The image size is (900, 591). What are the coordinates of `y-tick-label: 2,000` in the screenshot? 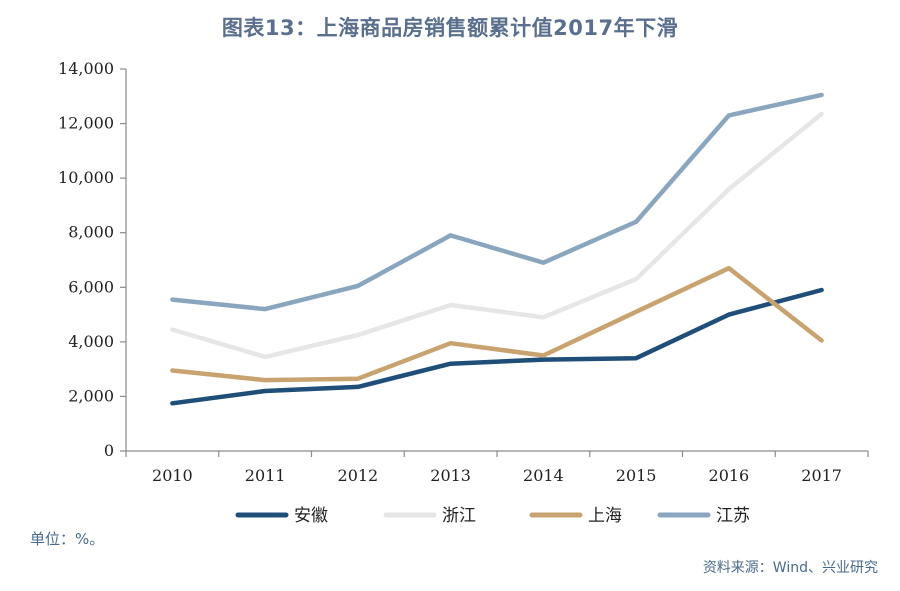 It's located at (91, 395).